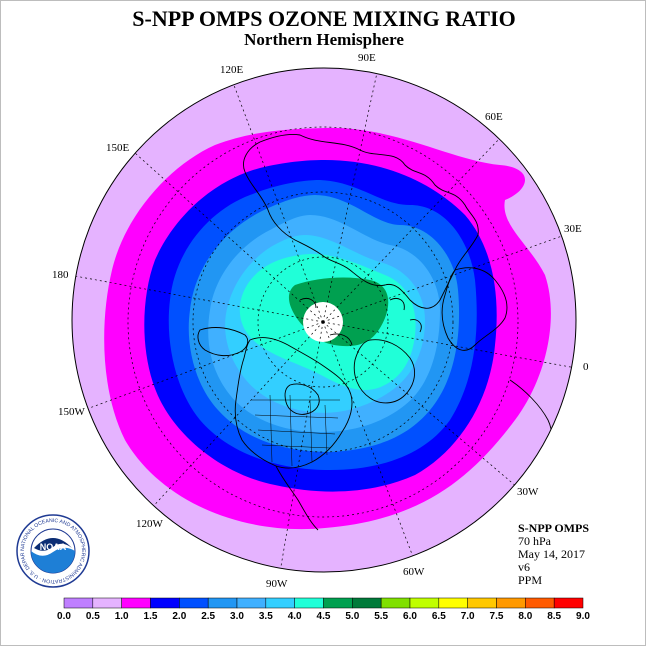  Describe the element at coordinates (118, 148) in the screenshot. I see `lon-label-150e: 150E` at that location.